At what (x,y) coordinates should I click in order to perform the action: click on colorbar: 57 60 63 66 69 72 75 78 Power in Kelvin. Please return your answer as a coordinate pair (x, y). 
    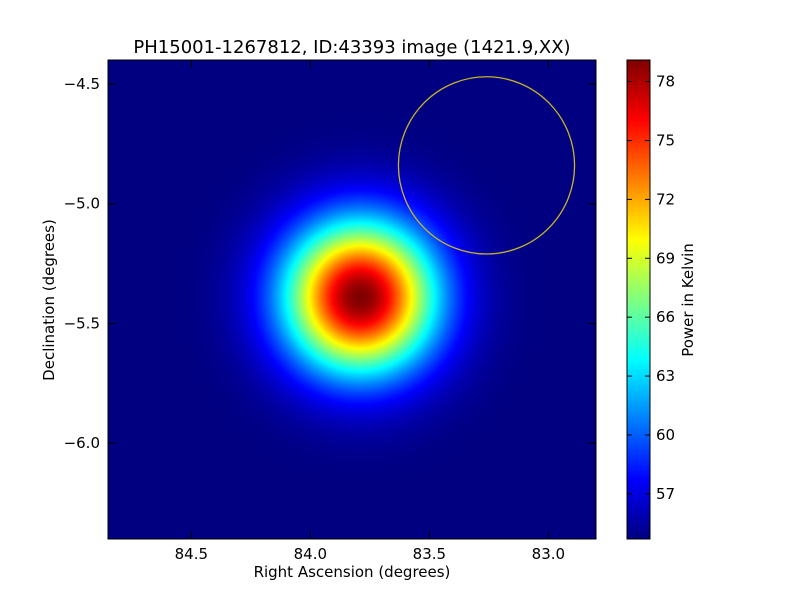
    Looking at the image, I should click on (661, 299).